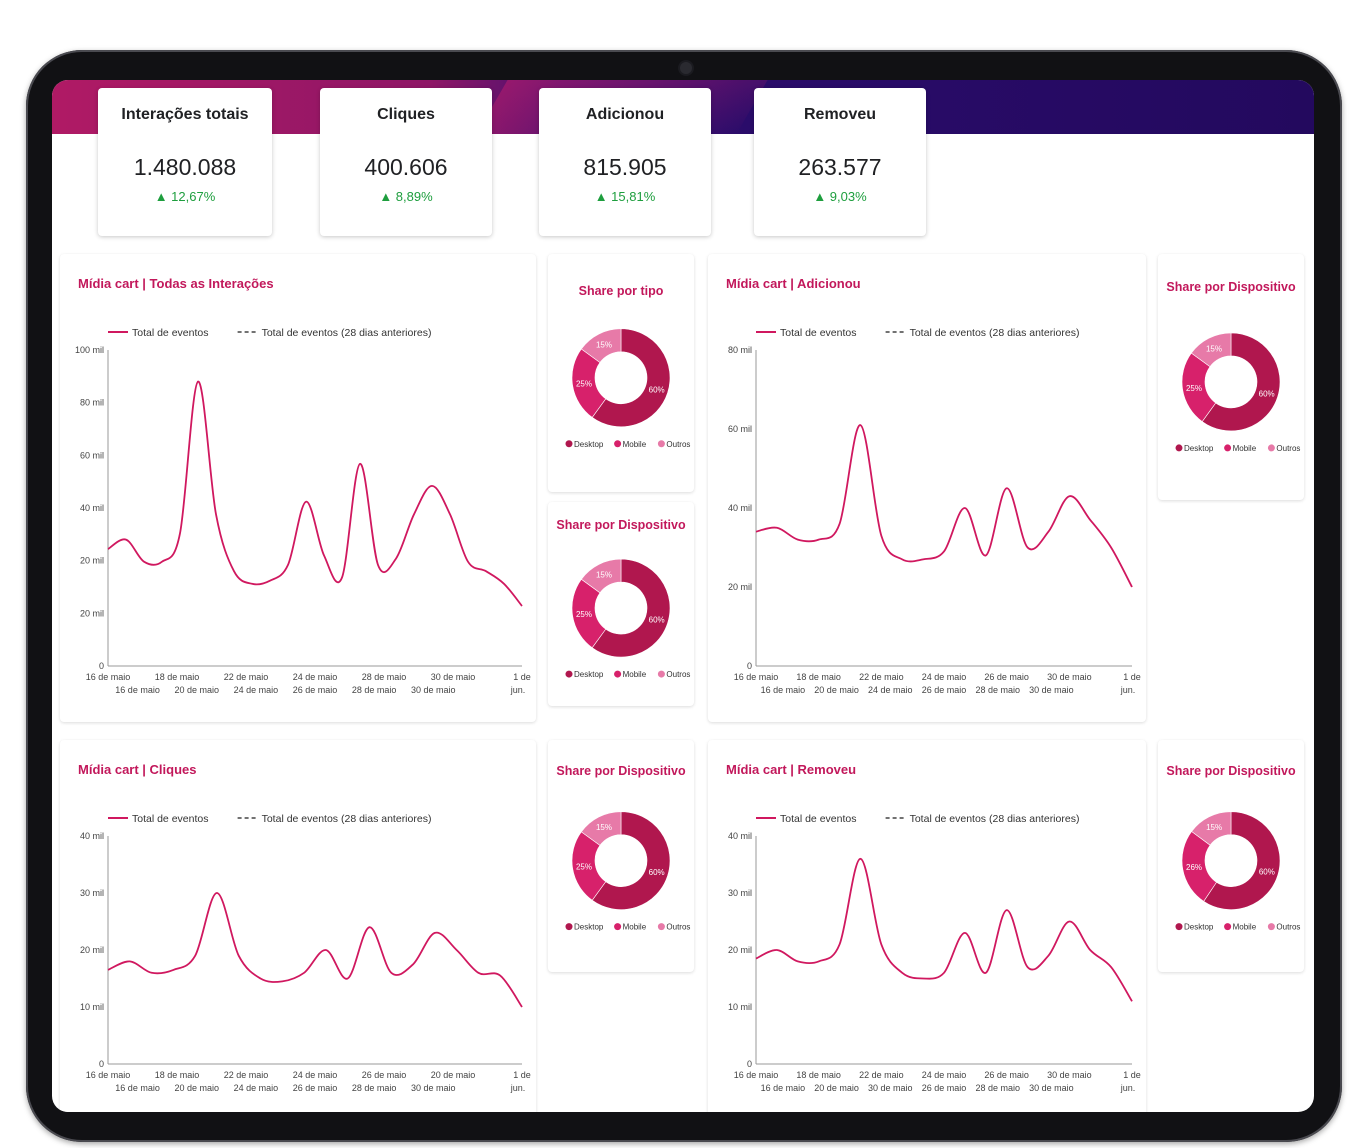  I want to click on camera-dot, so click(686, 68).